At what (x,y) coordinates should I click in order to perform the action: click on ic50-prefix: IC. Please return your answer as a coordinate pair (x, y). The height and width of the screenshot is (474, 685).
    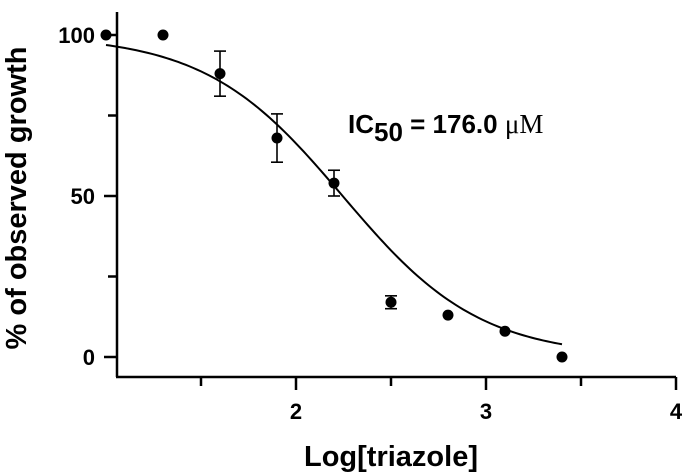
    Looking at the image, I should click on (361, 124).